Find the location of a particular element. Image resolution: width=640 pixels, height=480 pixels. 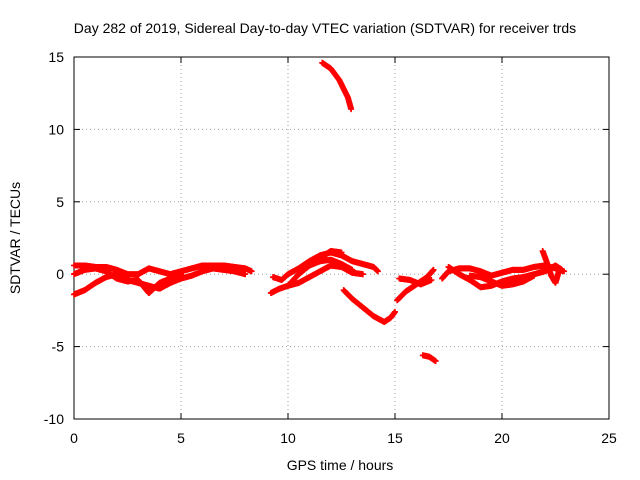

y-tick-label: -10 is located at coordinates (54, 419).